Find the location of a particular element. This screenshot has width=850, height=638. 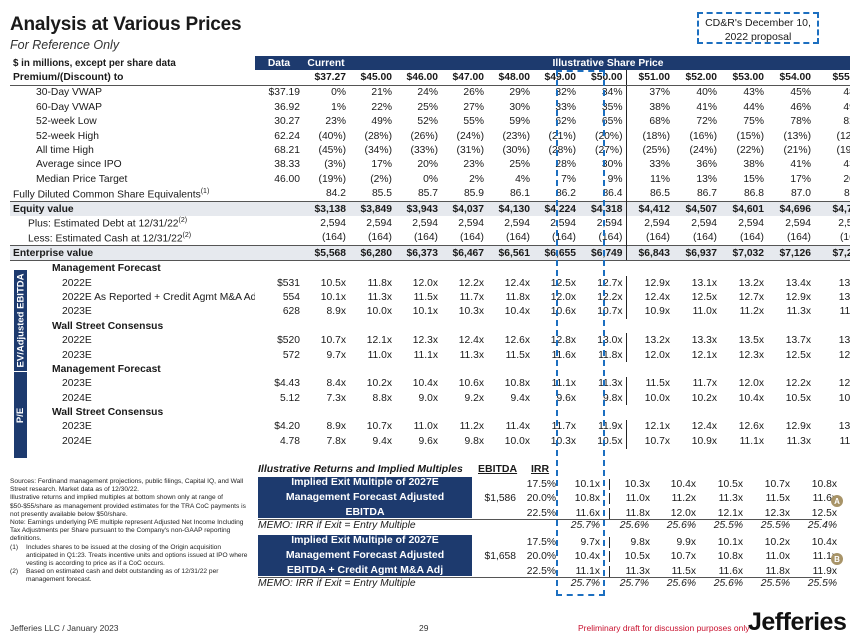

pe-row: Wall Street Consensus is located at coordinates (430, 412).